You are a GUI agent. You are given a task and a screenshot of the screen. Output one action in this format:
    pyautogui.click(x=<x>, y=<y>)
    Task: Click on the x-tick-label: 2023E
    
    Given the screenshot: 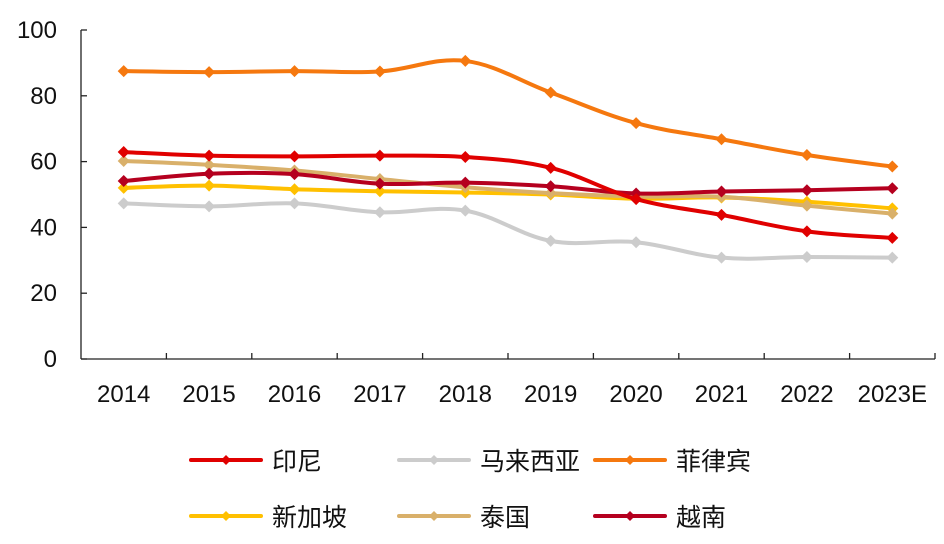 What is the action you would take?
    pyautogui.click(x=892, y=394)
    